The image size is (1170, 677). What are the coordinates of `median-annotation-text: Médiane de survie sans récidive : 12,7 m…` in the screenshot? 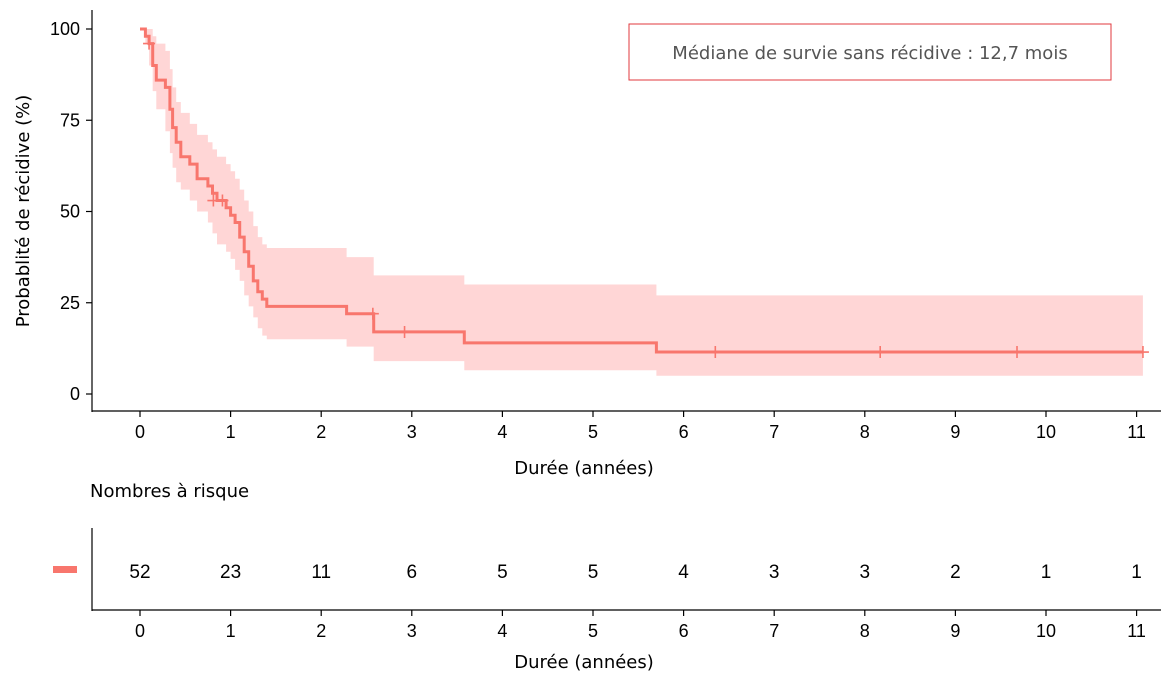 It's located at (869, 53).